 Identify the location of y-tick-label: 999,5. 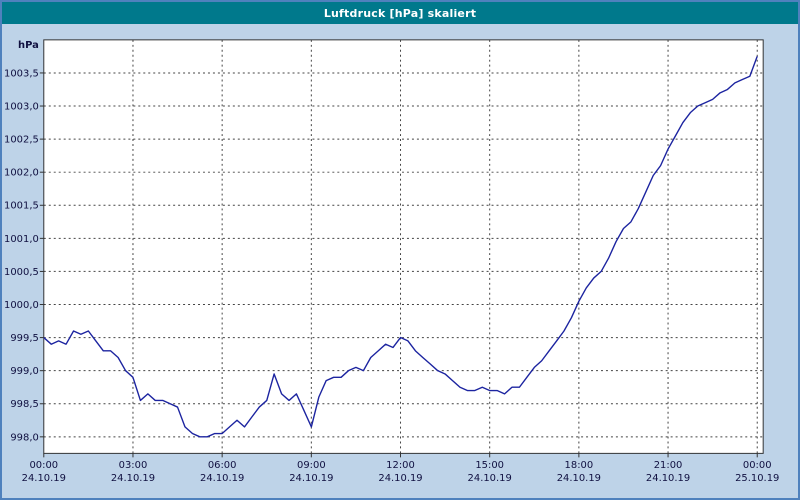
(24, 338).